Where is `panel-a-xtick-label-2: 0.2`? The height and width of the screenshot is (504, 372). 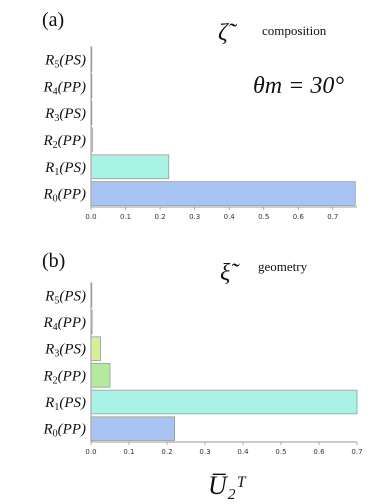
panel-a-xtick-label-2: 0.2 is located at coordinates (160, 217).